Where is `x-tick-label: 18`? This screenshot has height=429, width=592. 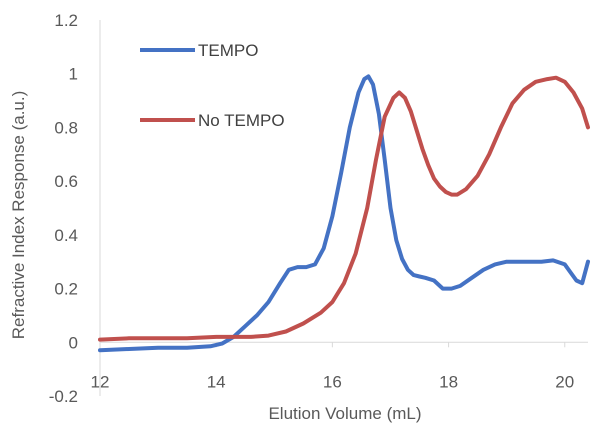 x-tick-label: 18 is located at coordinates (448, 381).